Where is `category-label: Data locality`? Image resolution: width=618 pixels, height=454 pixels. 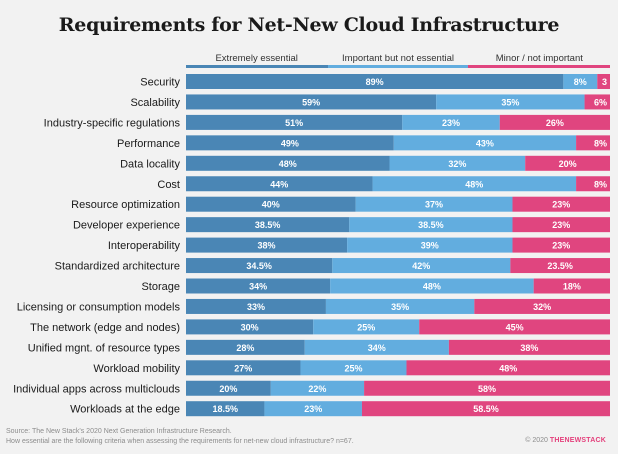 category-label: Data locality is located at coordinates (150, 164).